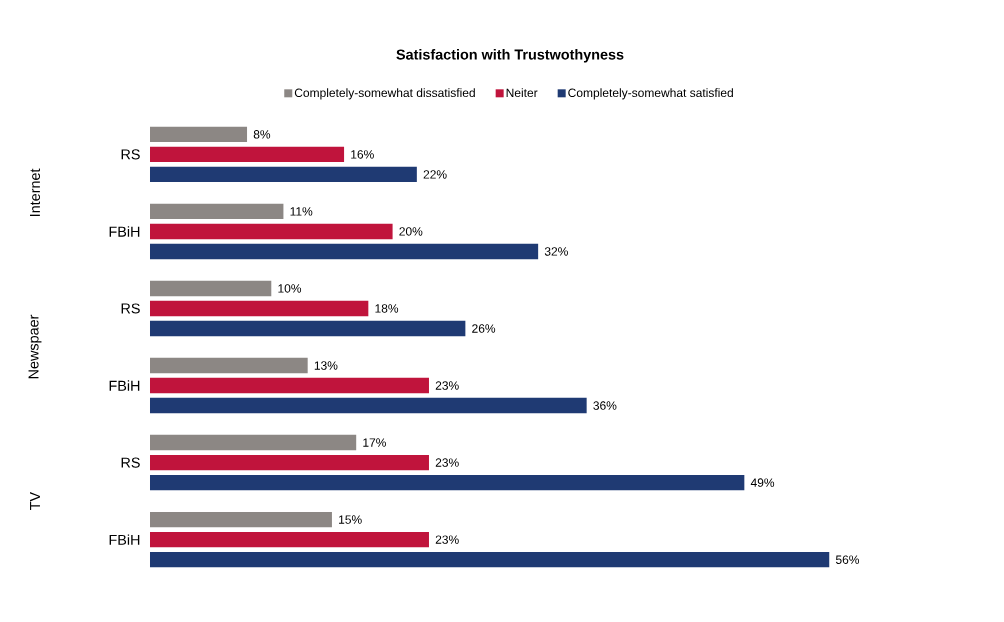  I want to click on text: Newspaer, so click(35, 346).